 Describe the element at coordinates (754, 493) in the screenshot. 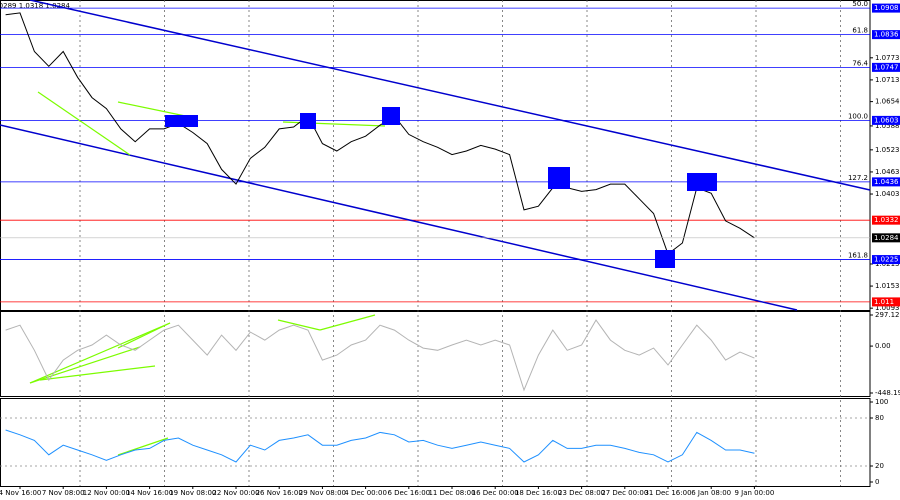

I see `x-tick-label: 9 Jan 00:00` at that location.